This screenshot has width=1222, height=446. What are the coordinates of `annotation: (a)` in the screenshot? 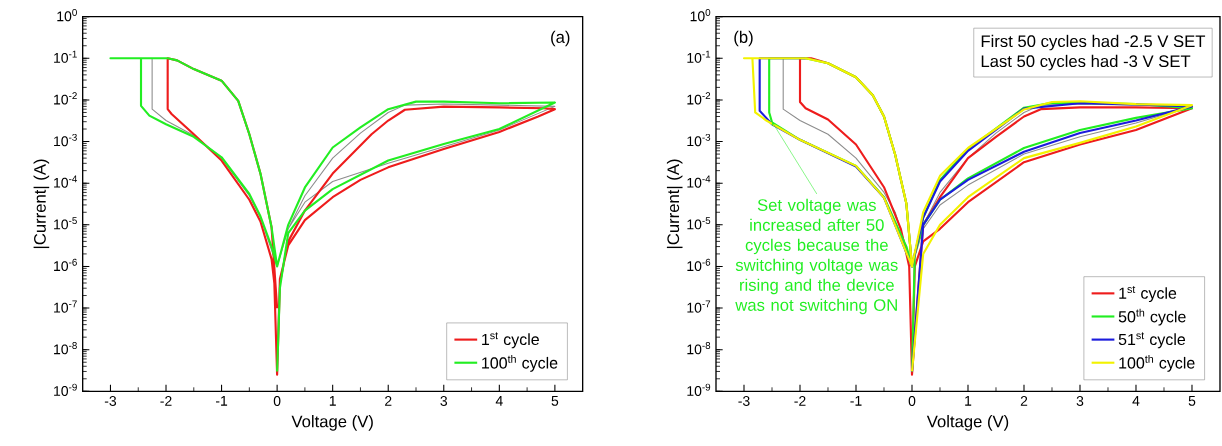 It's located at (560, 38).